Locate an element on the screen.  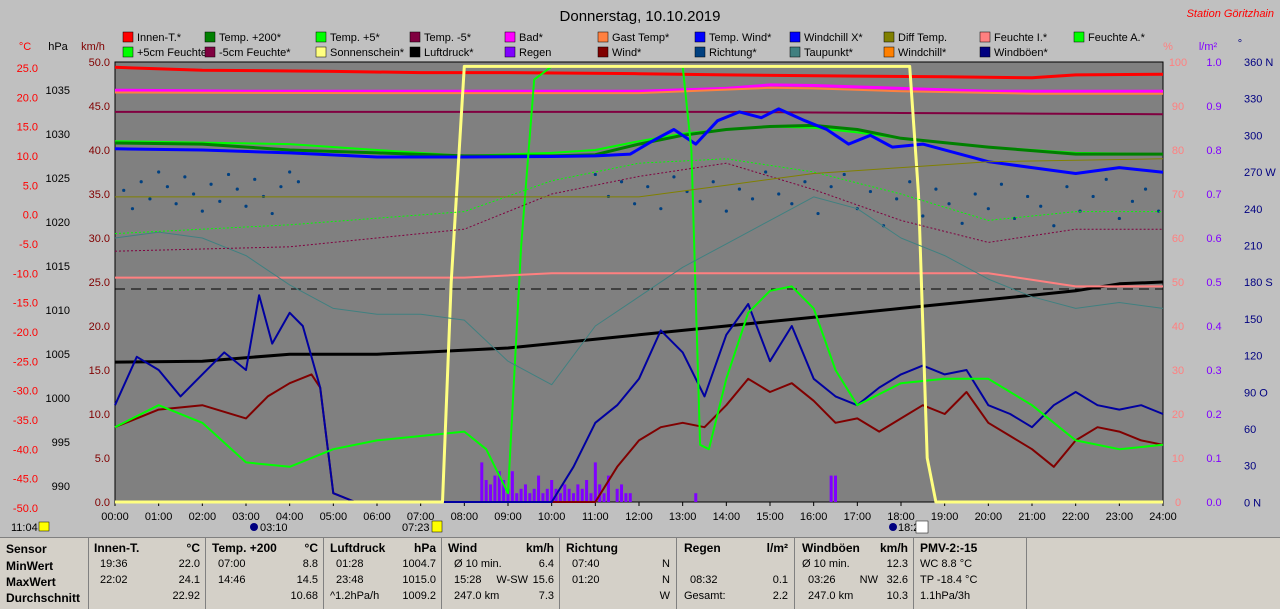
pressure-tick-label: 1035 is located at coordinates (58, 91).